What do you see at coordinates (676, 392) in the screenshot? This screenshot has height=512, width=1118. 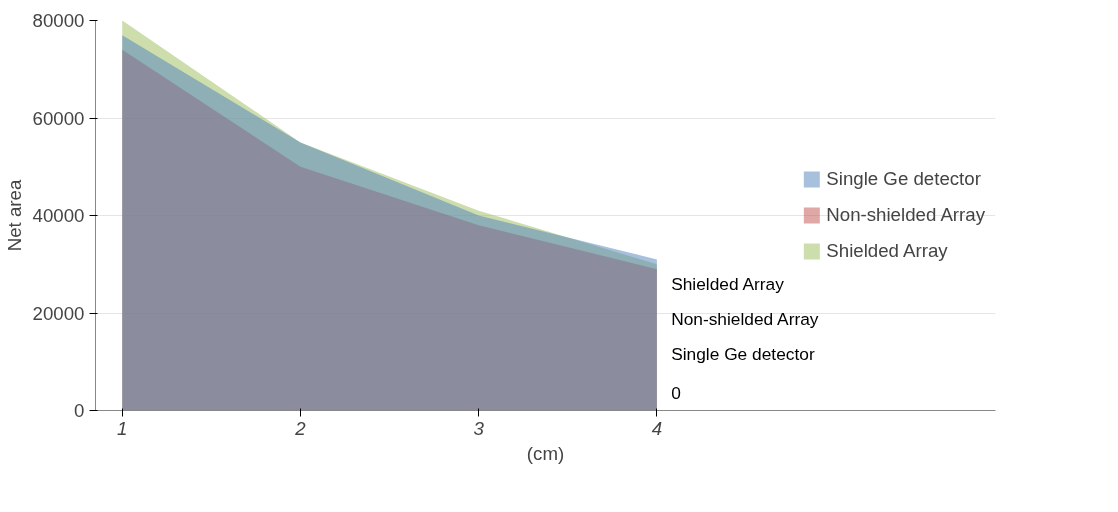 I see `annotation: 0` at bounding box center [676, 392].